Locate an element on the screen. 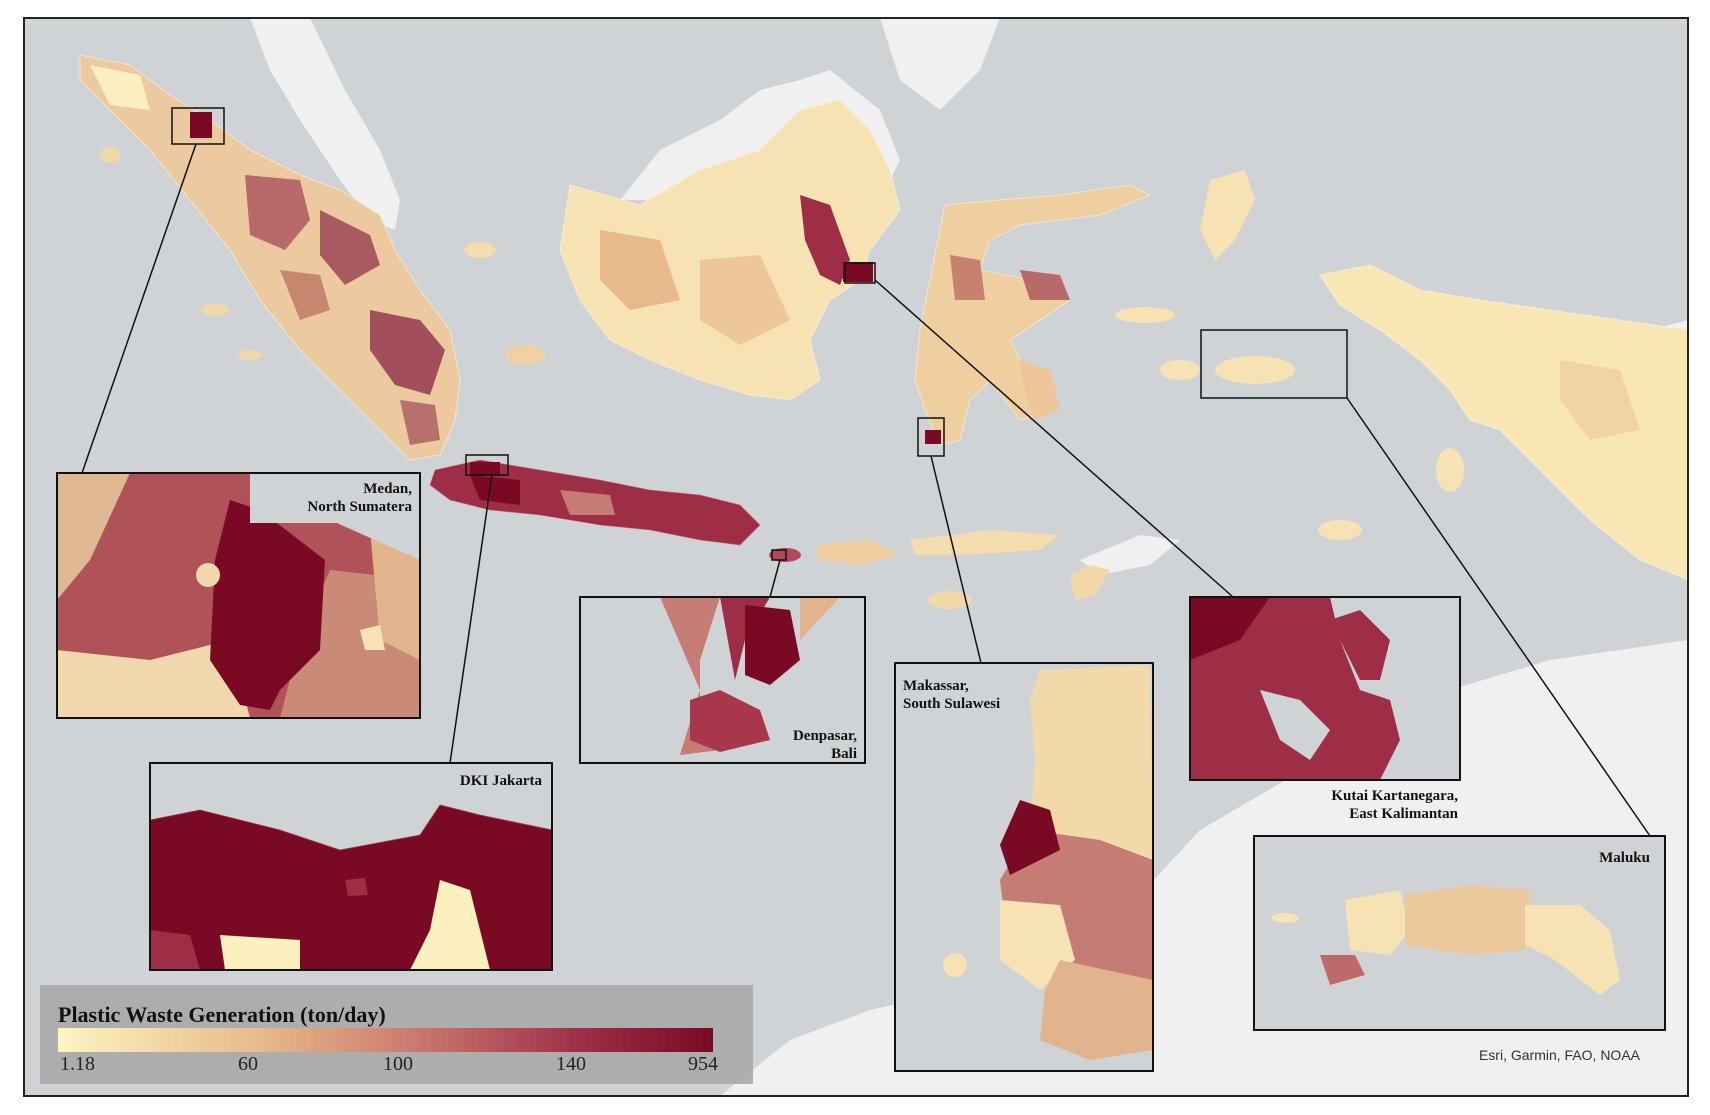  sulawesi is located at coordinates (1032, 315).